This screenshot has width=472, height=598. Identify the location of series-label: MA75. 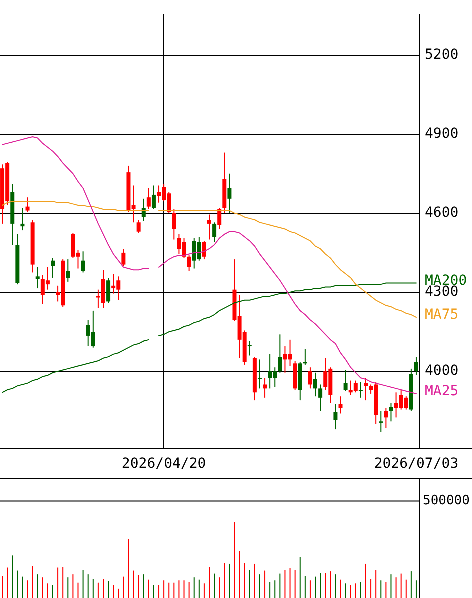
(442, 315).